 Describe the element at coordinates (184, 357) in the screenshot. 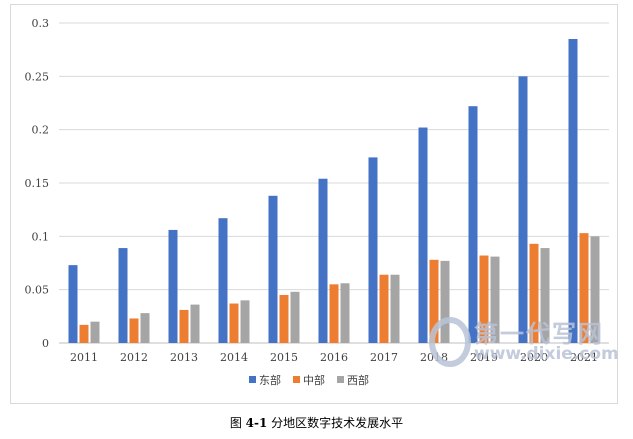

I see `x-tick-label: 2013` at that location.